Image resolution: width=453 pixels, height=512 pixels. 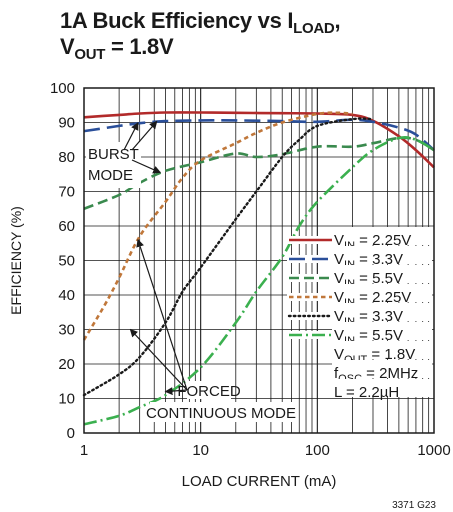 What do you see at coordinates (66, 330) in the screenshot?
I see `y-tick-label: 30` at bounding box center [66, 330].